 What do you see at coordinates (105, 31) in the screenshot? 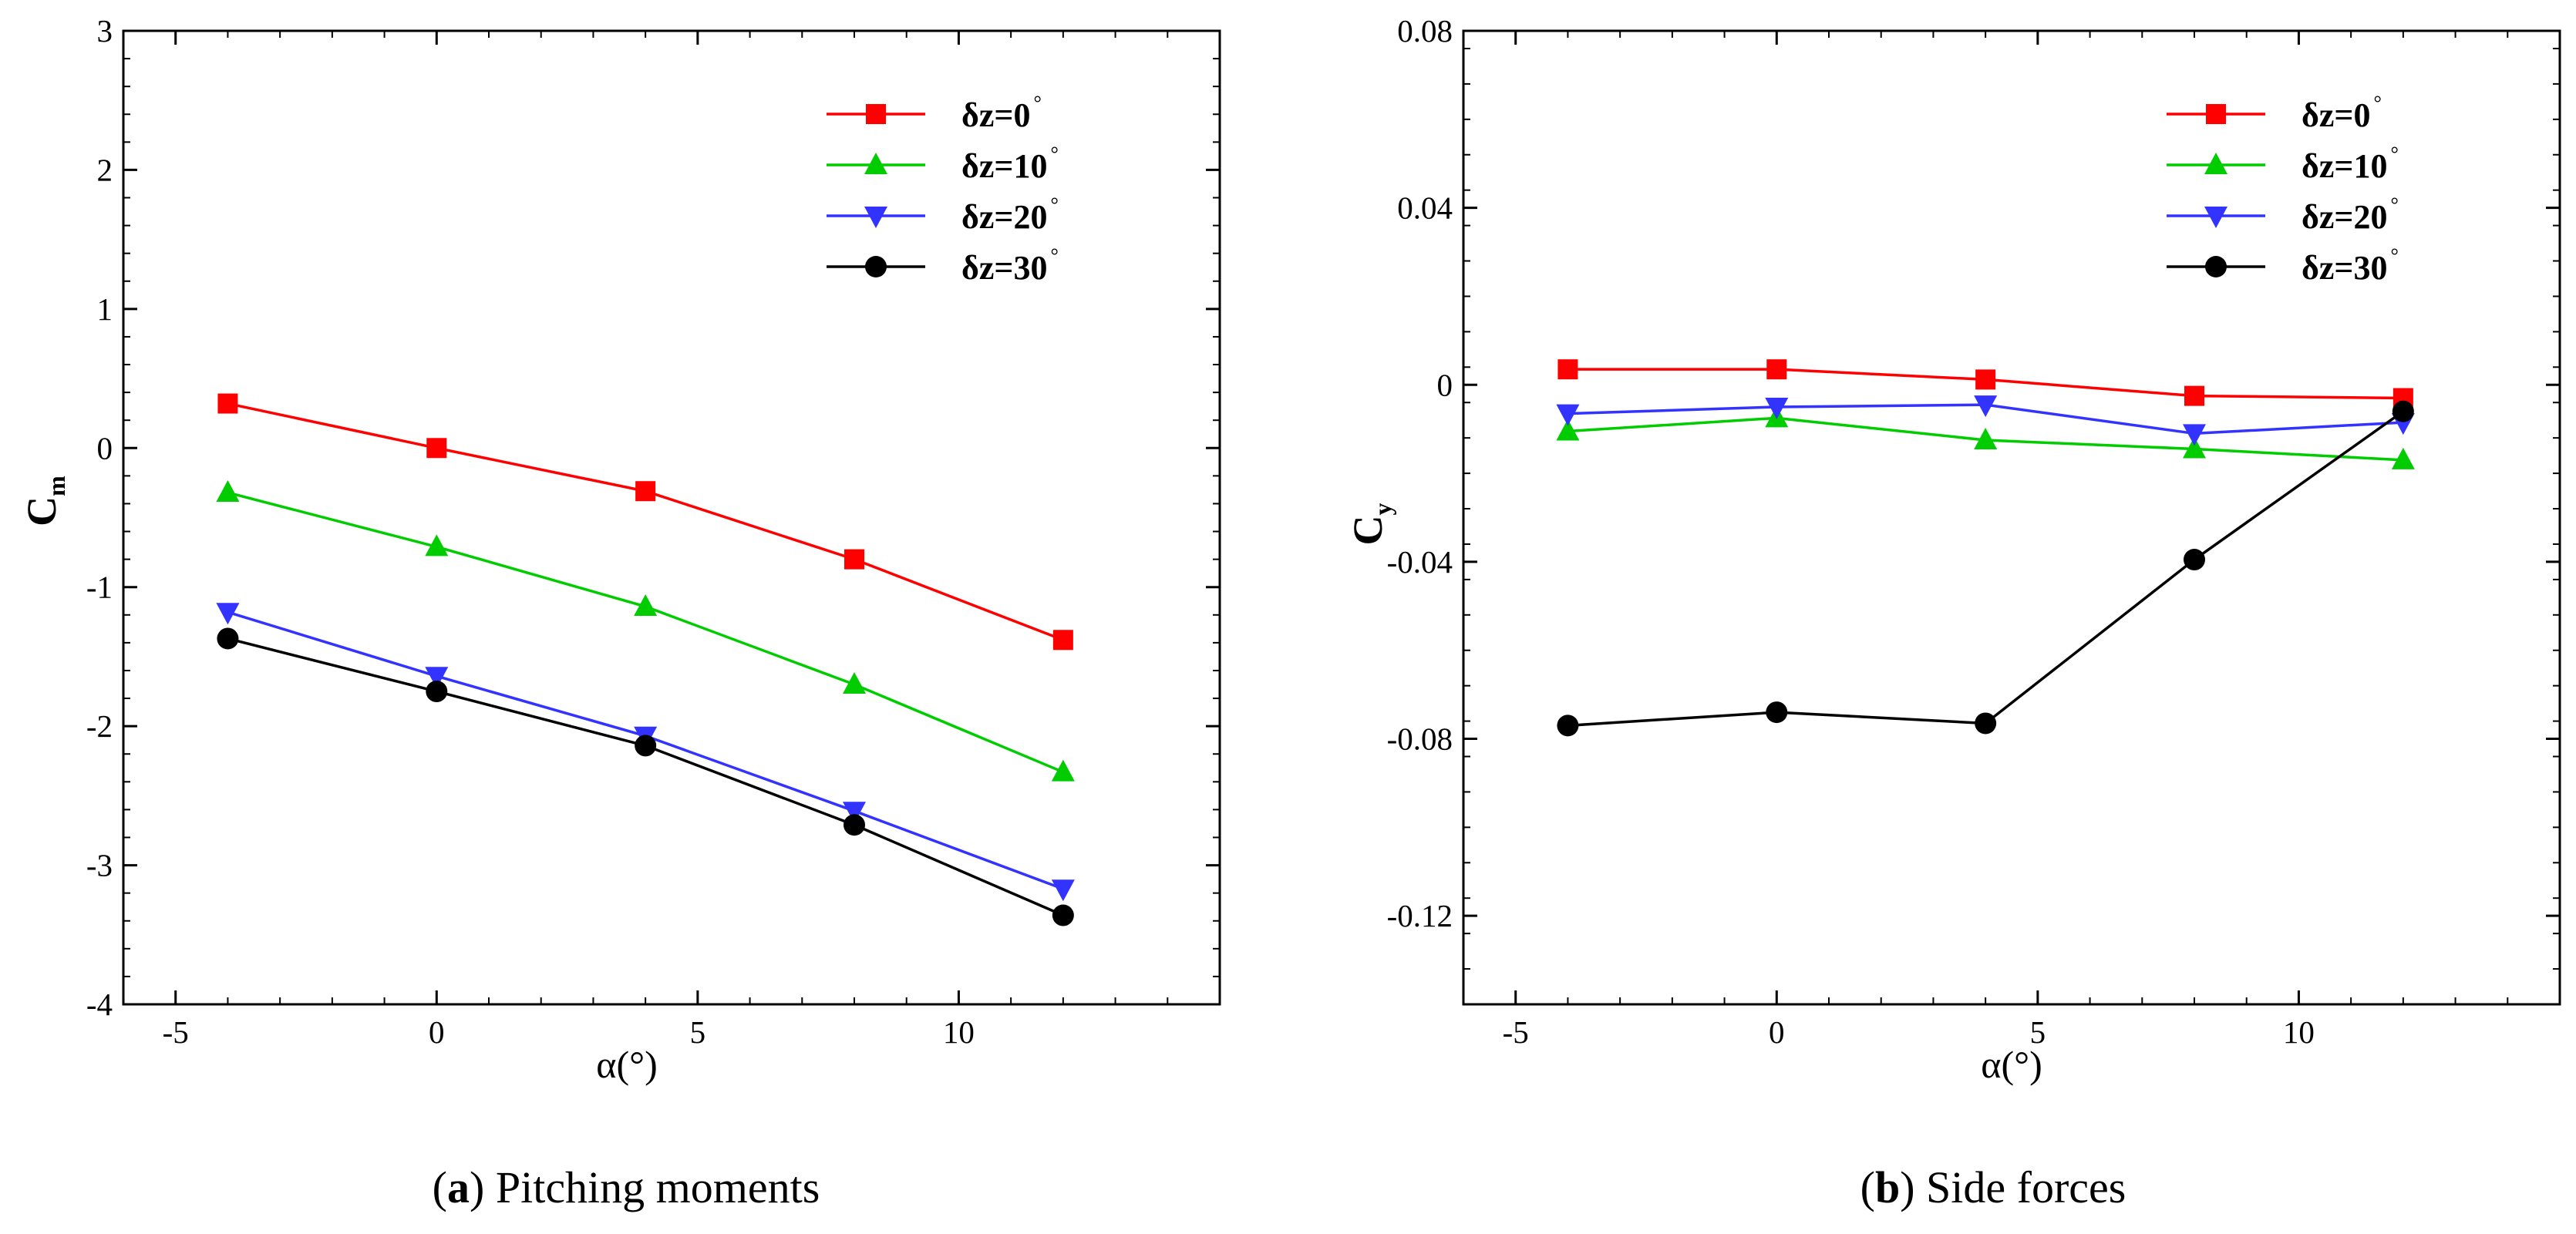
I see `y-tick-label: 3` at bounding box center [105, 31].